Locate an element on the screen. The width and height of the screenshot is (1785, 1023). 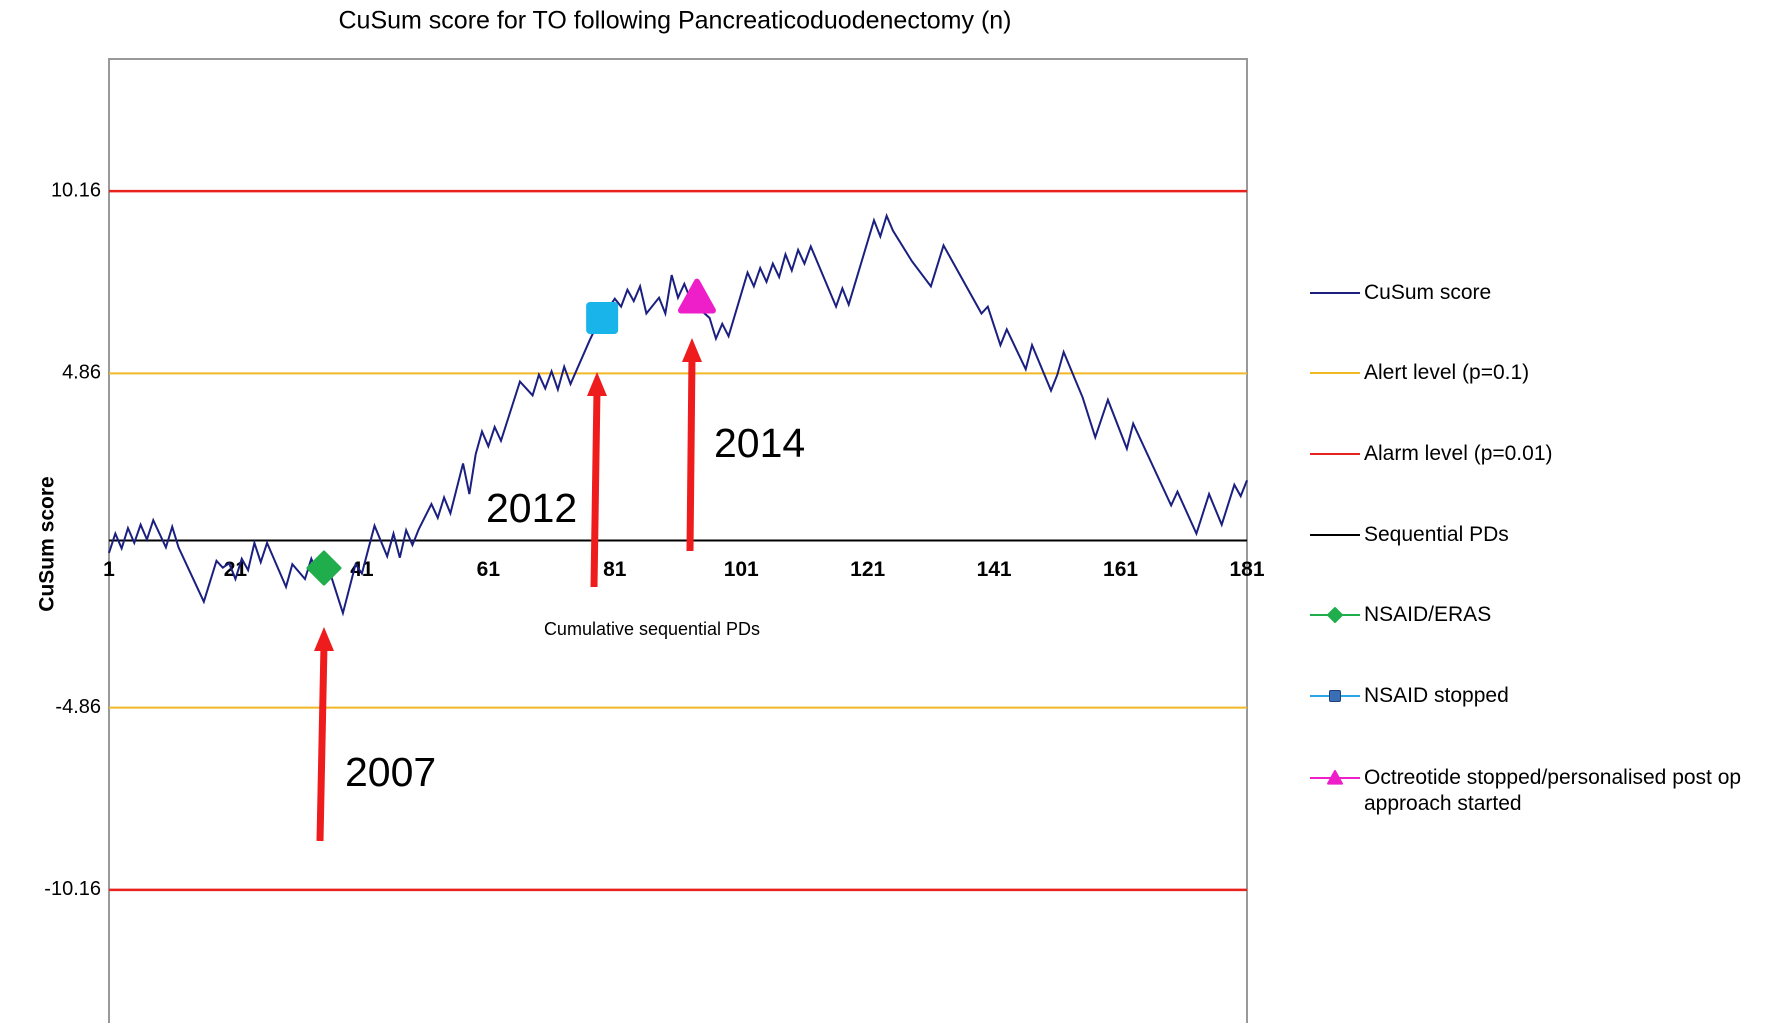
annotation-text: 2007 is located at coordinates (390, 772).